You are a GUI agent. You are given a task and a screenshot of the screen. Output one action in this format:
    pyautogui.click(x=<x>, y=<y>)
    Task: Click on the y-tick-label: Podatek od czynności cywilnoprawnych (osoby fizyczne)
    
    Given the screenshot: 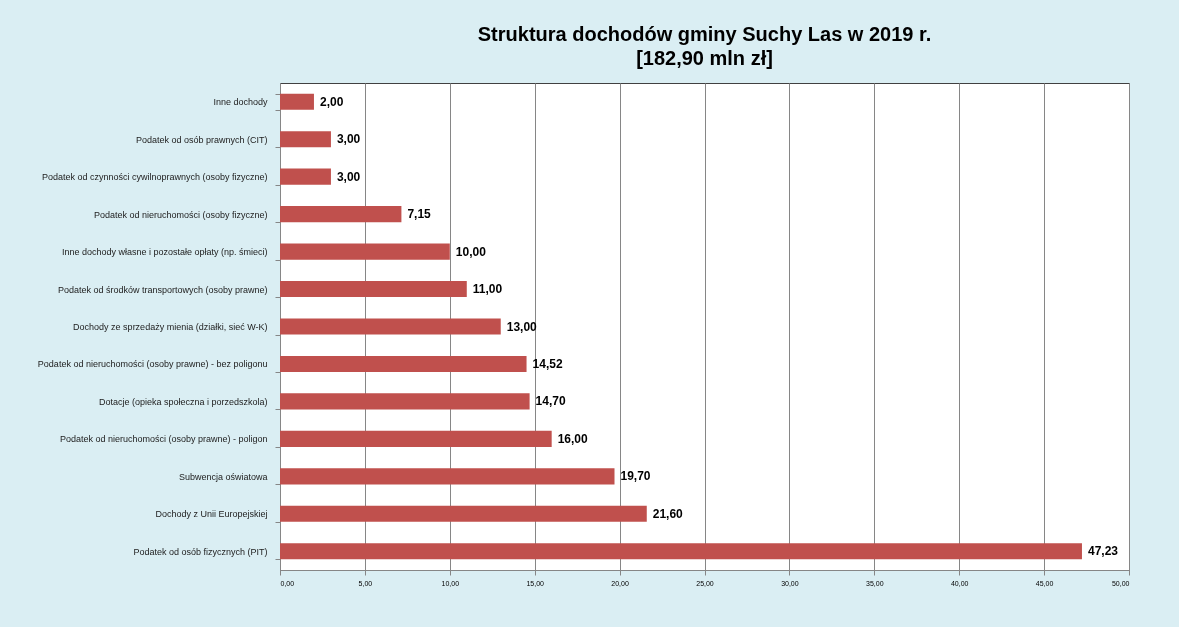 What is the action you would take?
    pyautogui.click(x=154, y=177)
    